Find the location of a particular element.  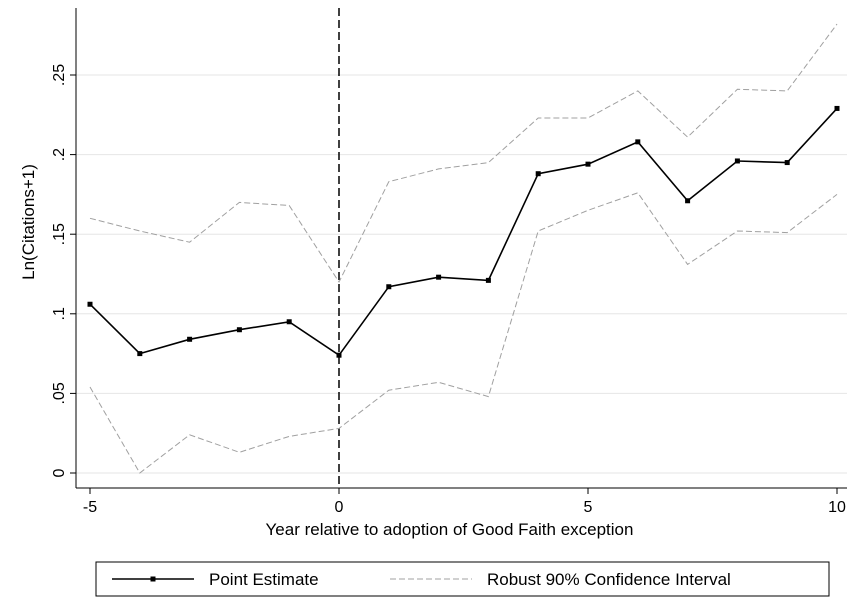

y-tick-label: .05 is located at coordinates (59, 393).